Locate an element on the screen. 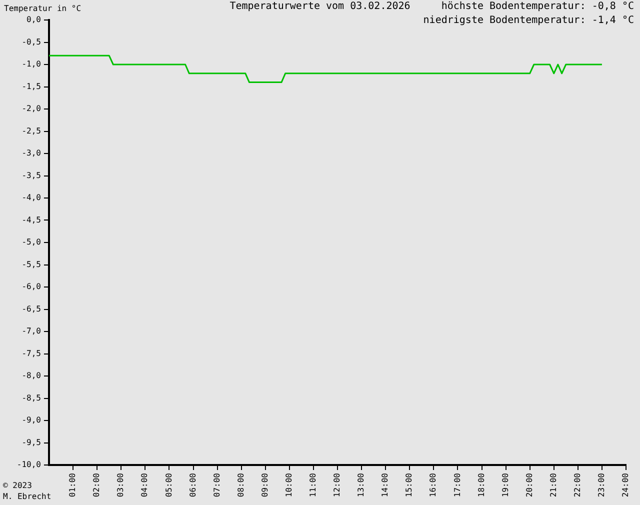 The height and width of the screenshot is (505, 640). y-axis-title: Temperatur in °C is located at coordinates (43, 8).